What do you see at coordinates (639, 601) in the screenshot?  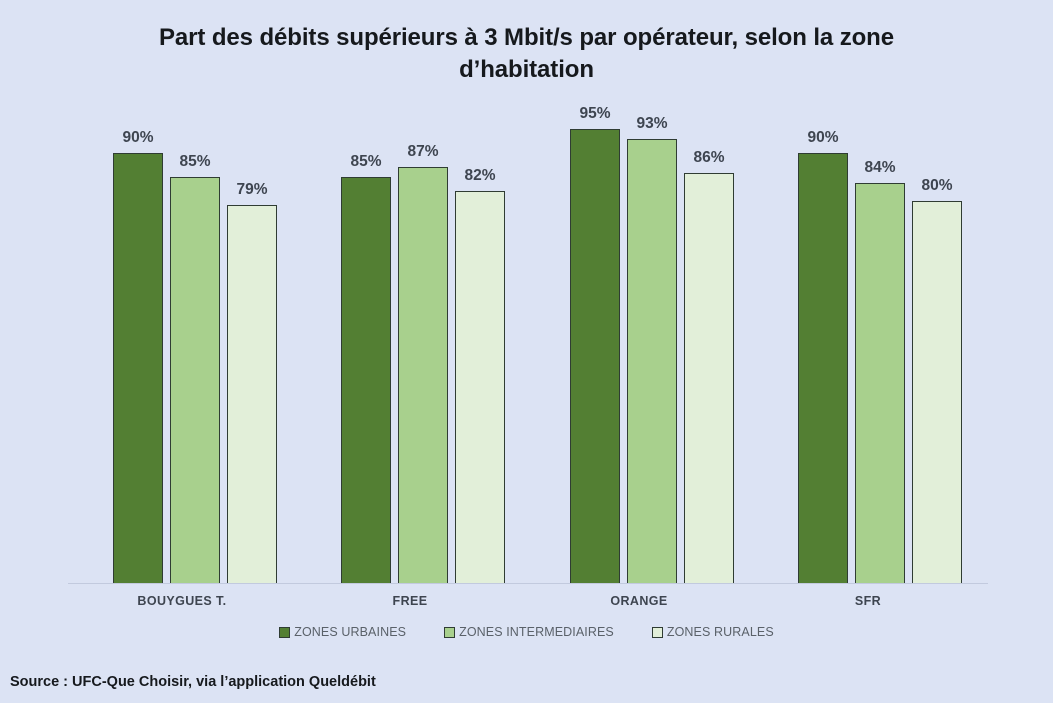 I see `category-label-orange: ORANGE` at bounding box center [639, 601].